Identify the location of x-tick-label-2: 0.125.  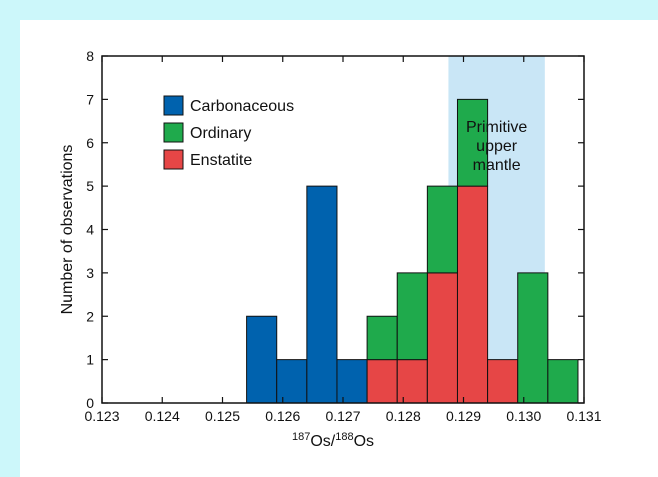
(222, 416).